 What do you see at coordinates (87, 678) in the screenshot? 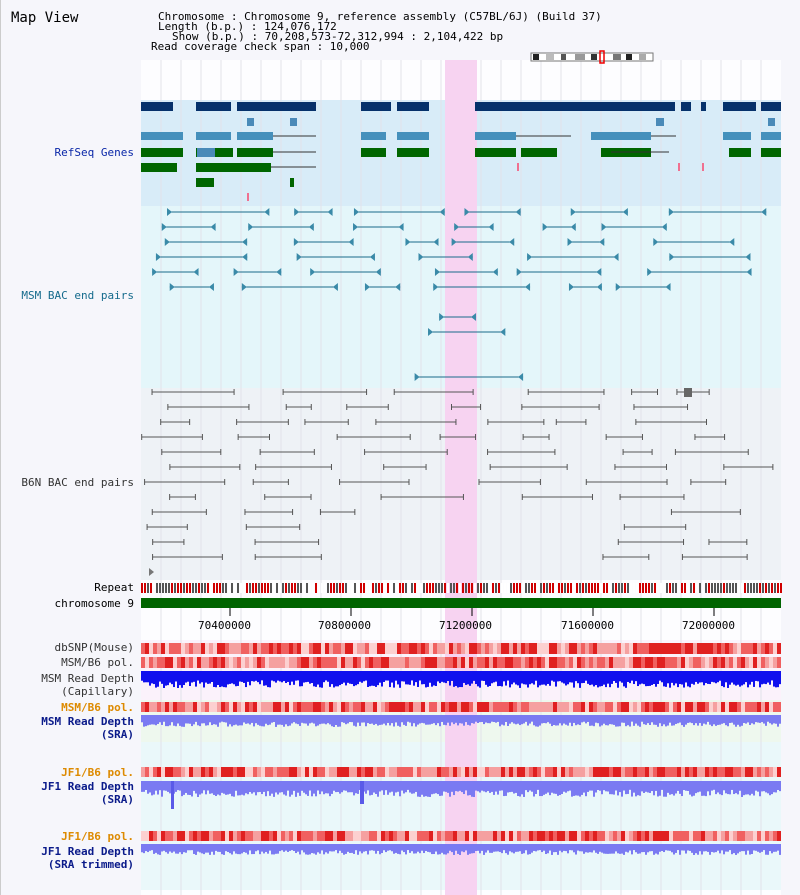
I see `track-label-msm-depth-capillary: MSM Read Depth` at bounding box center [87, 678].